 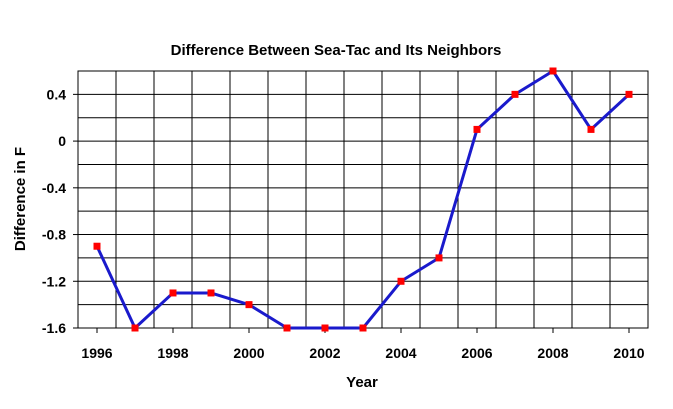 I want to click on y-tick-label: 0.4, so click(x=57, y=94).